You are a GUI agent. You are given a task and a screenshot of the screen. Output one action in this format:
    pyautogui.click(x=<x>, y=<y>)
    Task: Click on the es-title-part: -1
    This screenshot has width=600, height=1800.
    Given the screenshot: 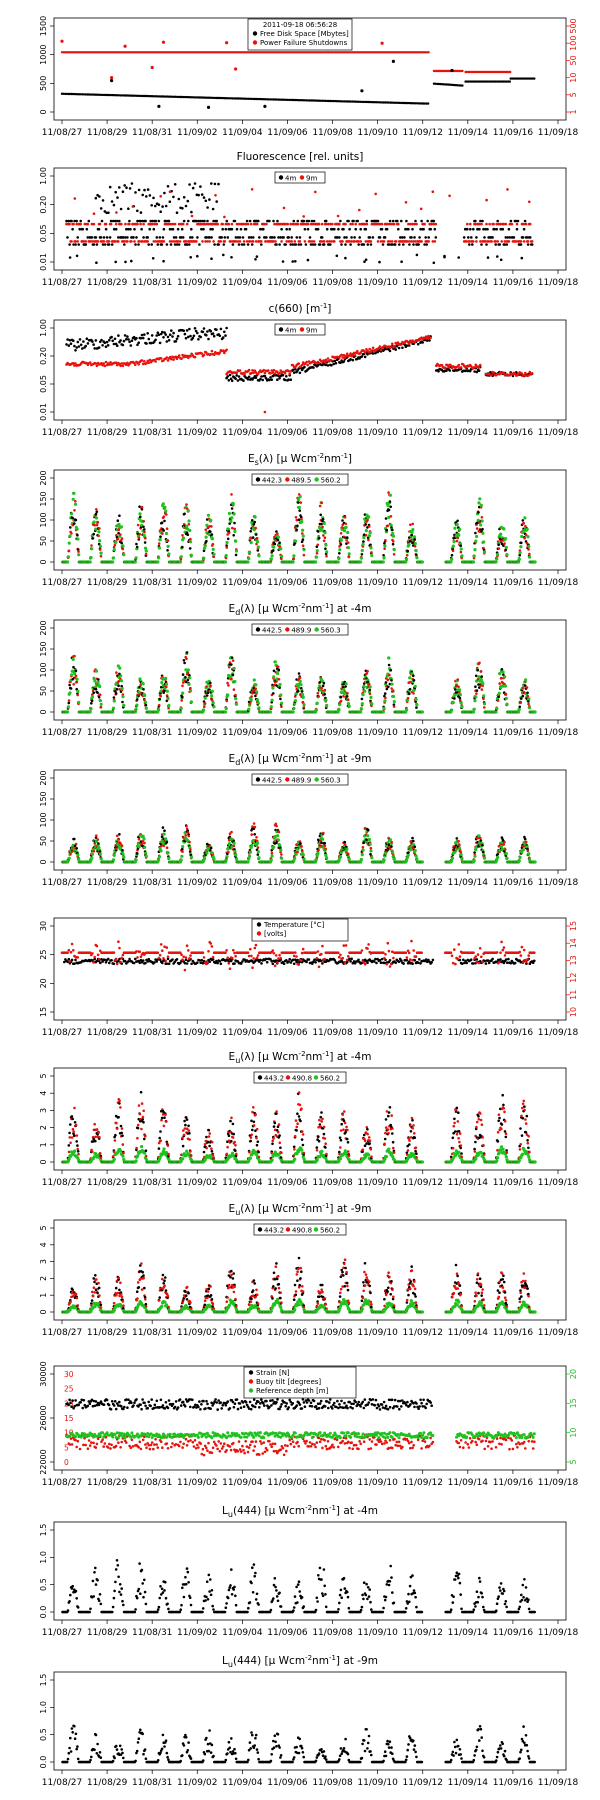 What is the action you would take?
    pyautogui.click(x=344, y=456)
    